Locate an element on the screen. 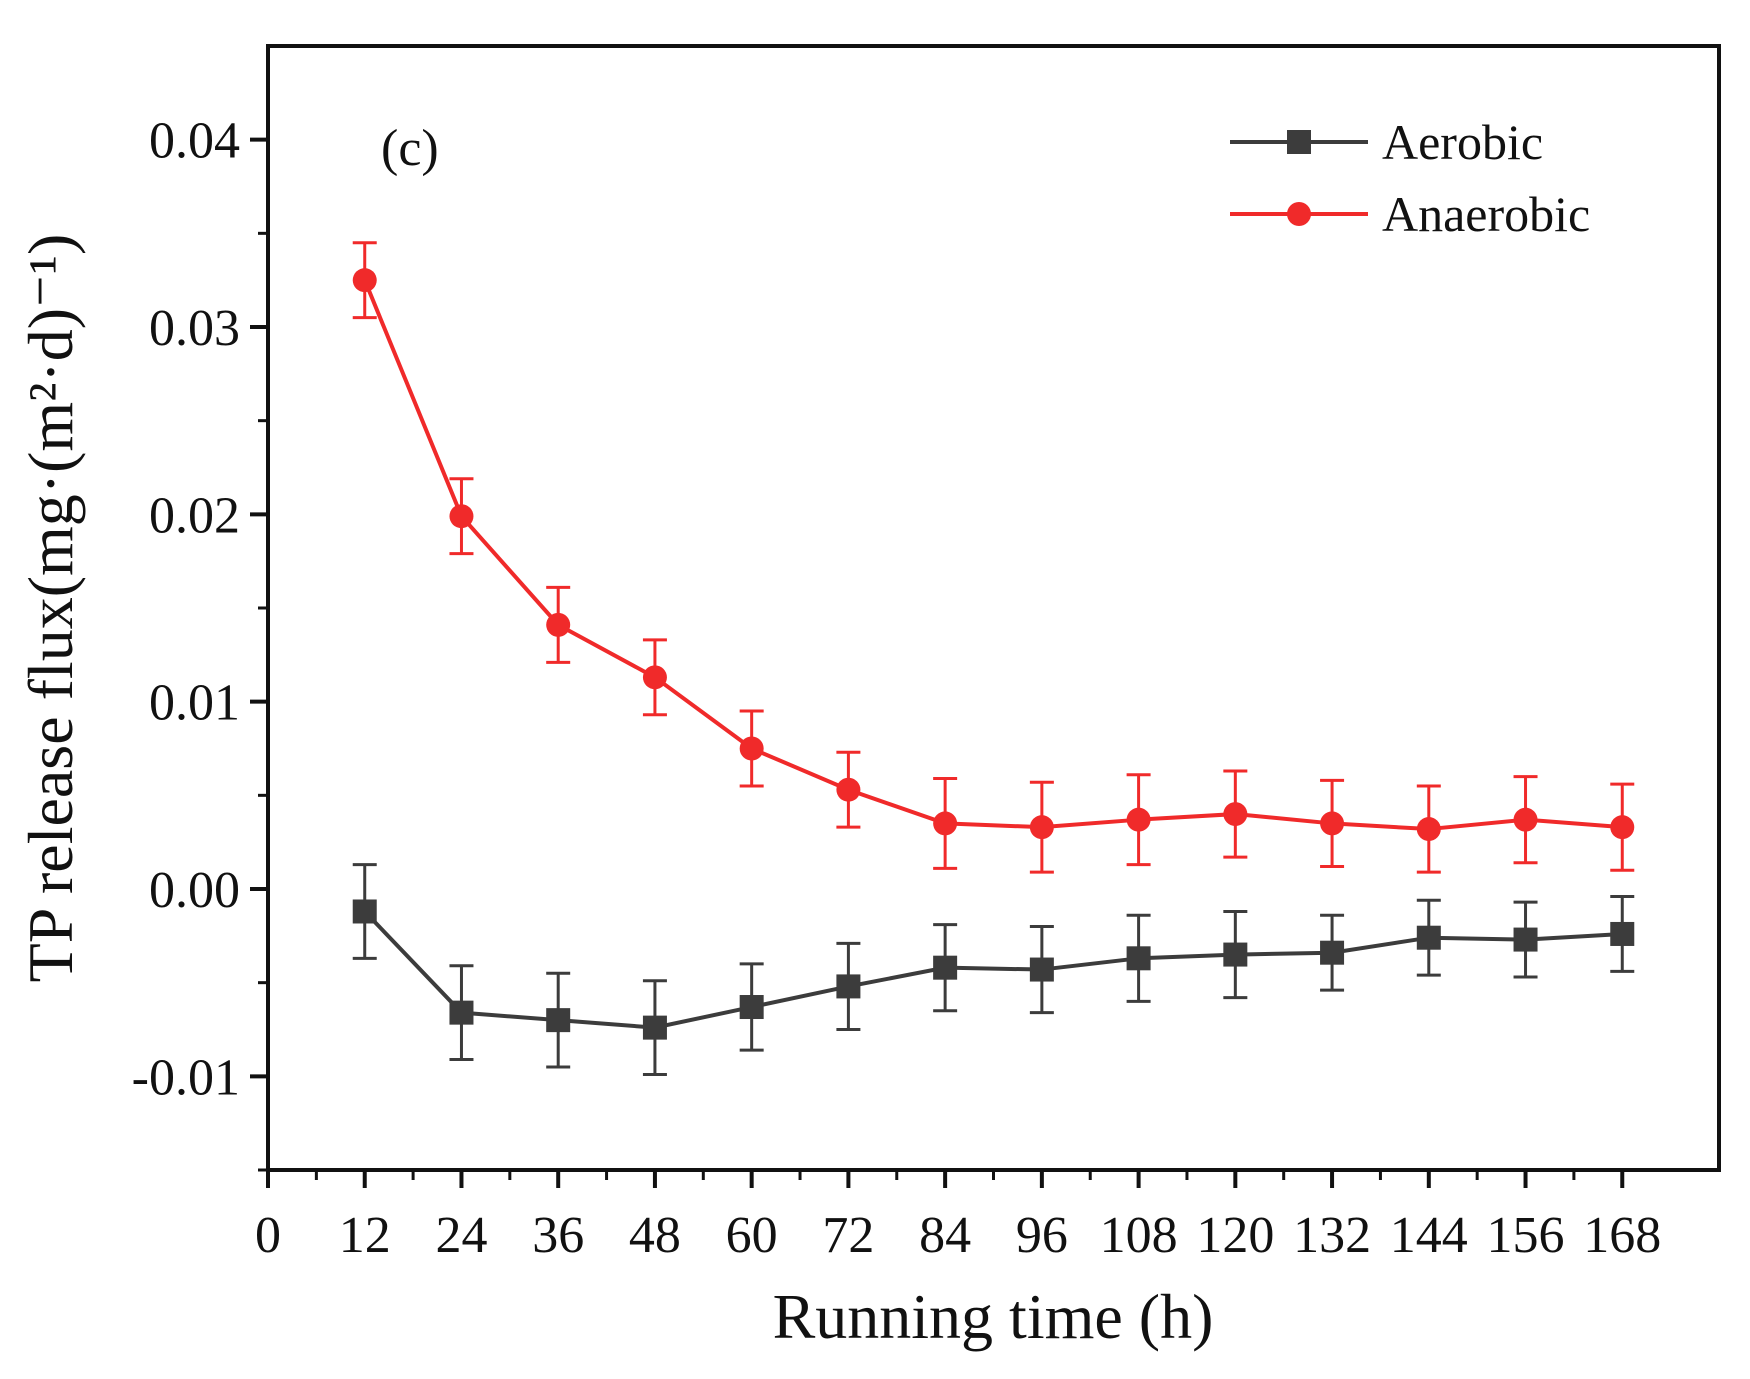 The image size is (1750, 1379). x-tick-label: 144 is located at coordinates (1429, 1235).